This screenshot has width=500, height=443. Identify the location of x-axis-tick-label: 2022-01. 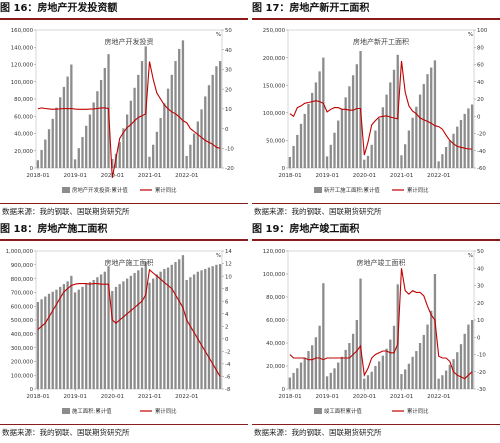
(187, 176).